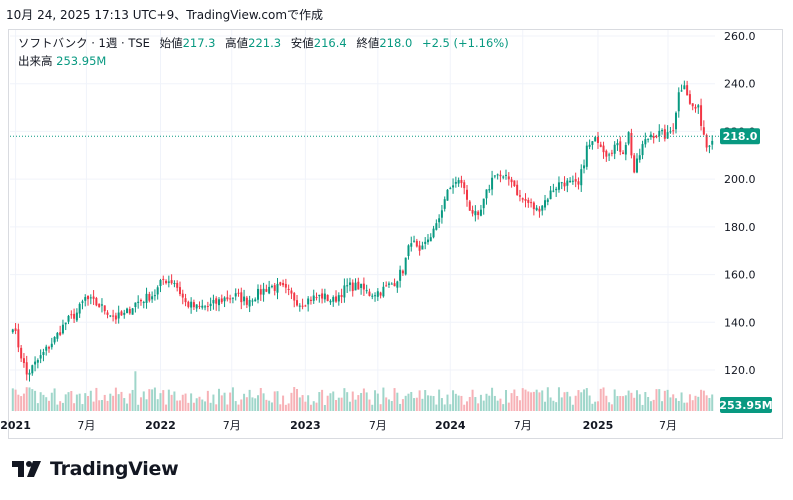 The image size is (793, 500). I want to click on footer: TradingView, so click(95, 469).